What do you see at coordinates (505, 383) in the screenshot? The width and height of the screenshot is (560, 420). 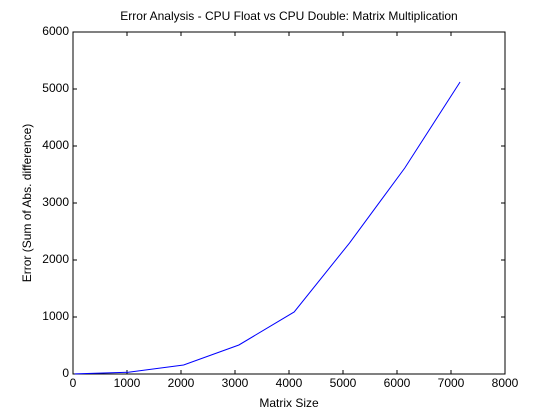 I see `x-tick-label: 8000` at bounding box center [505, 383].